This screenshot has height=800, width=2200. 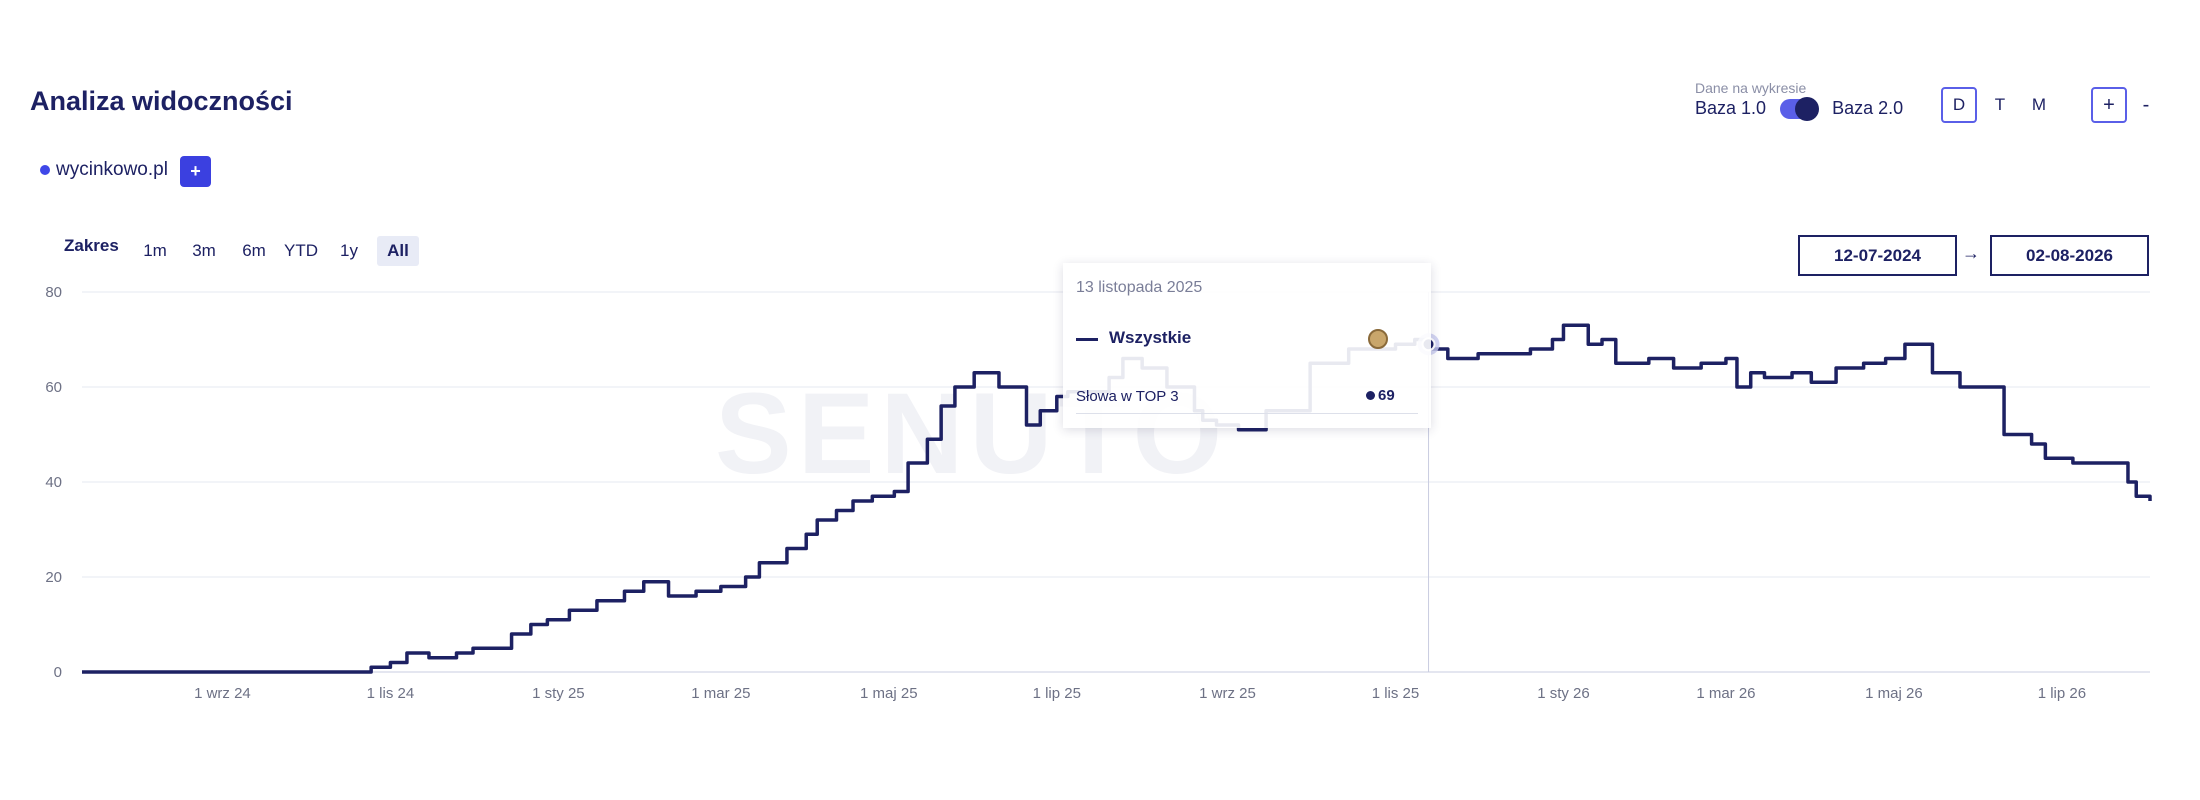 What do you see at coordinates (1370, 395) in the screenshot?
I see `tooltip-row-dot-icon` at bounding box center [1370, 395].